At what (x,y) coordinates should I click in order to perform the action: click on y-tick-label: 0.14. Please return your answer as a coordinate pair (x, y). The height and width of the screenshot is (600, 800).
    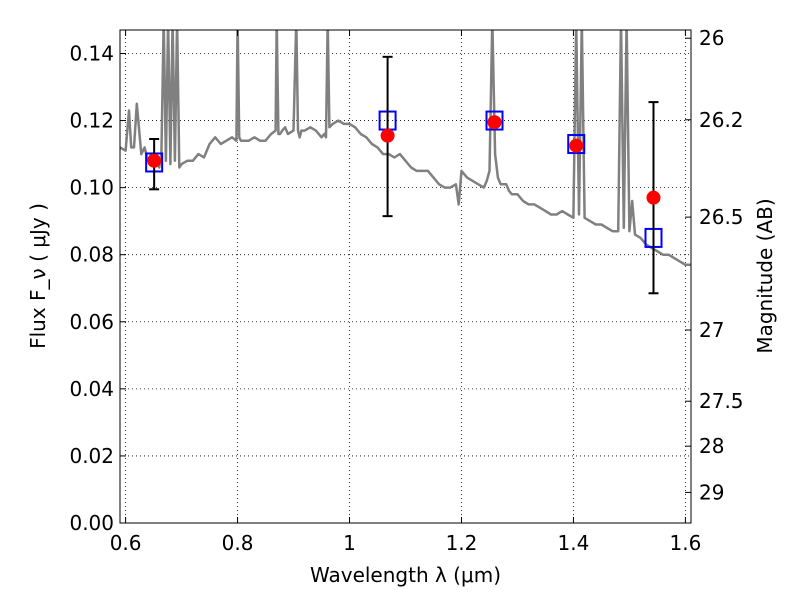
    Looking at the image, I should click on (91, 53).